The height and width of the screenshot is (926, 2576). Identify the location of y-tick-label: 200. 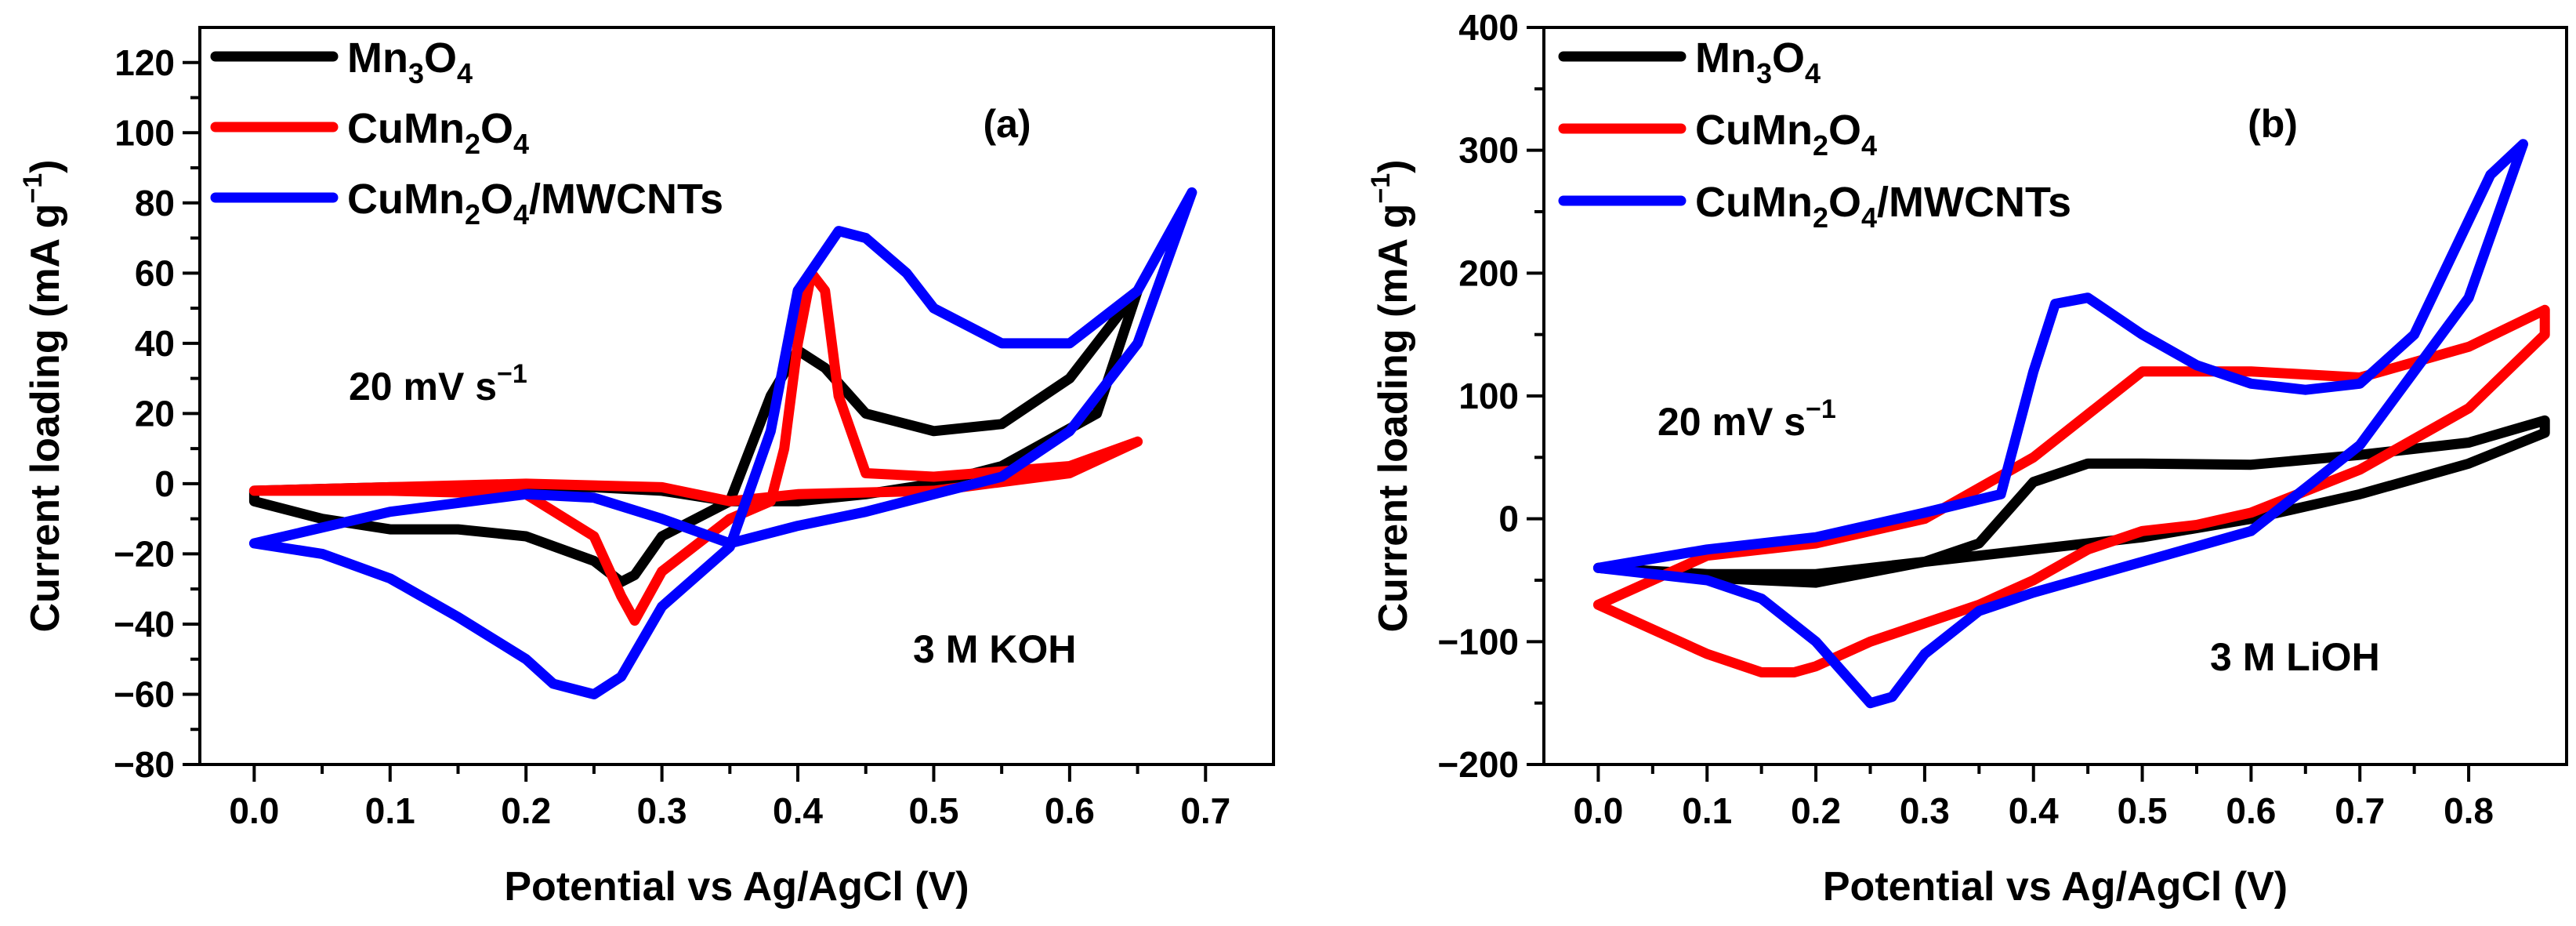
(1488, 272).